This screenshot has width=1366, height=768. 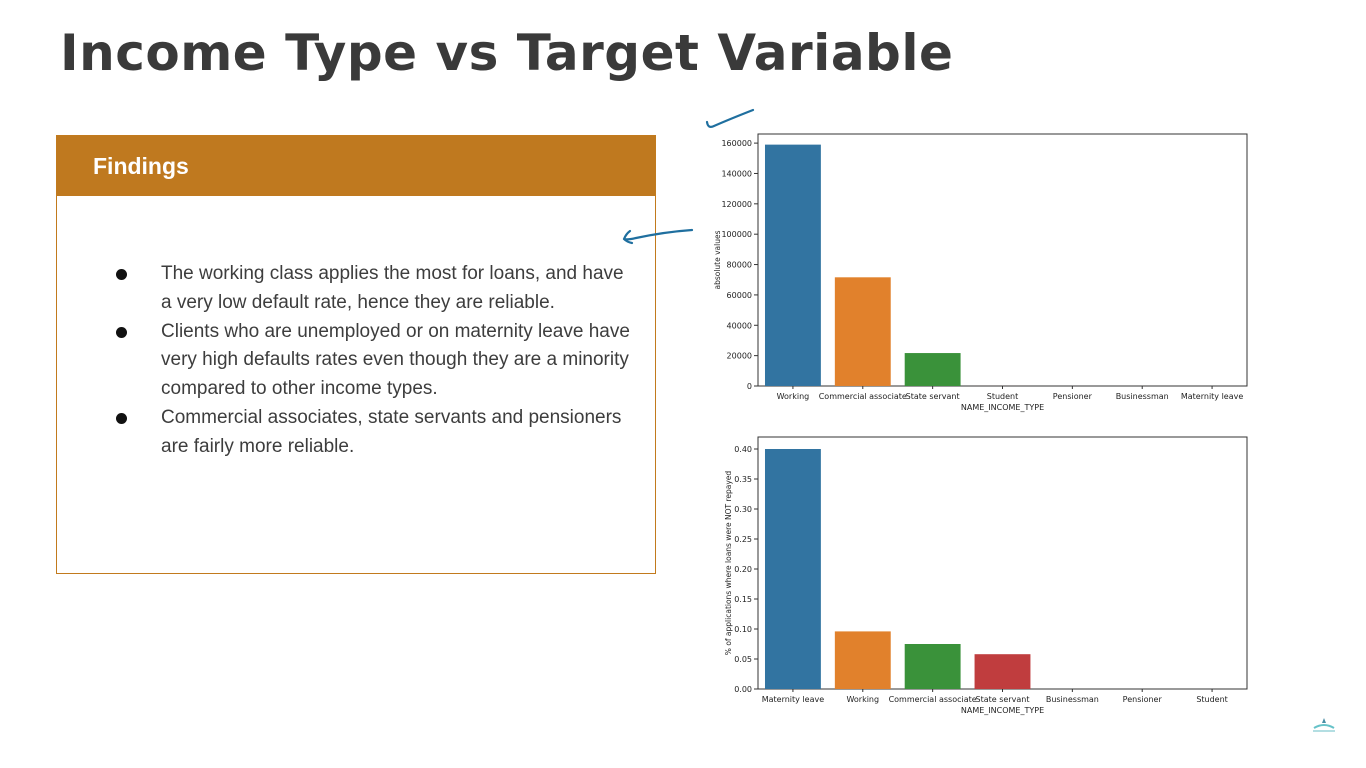 I want to click on y-tick-label: 0.40, so click(x=743, y=449).